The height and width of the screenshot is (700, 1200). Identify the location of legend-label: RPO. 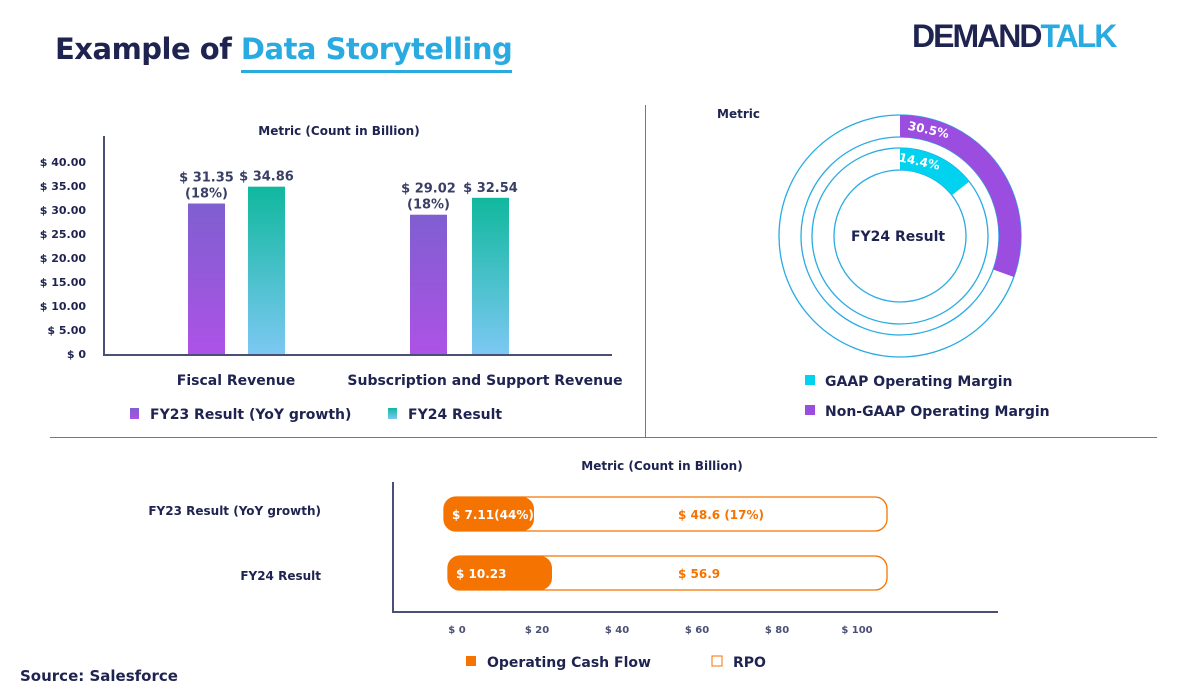
(749, 663).